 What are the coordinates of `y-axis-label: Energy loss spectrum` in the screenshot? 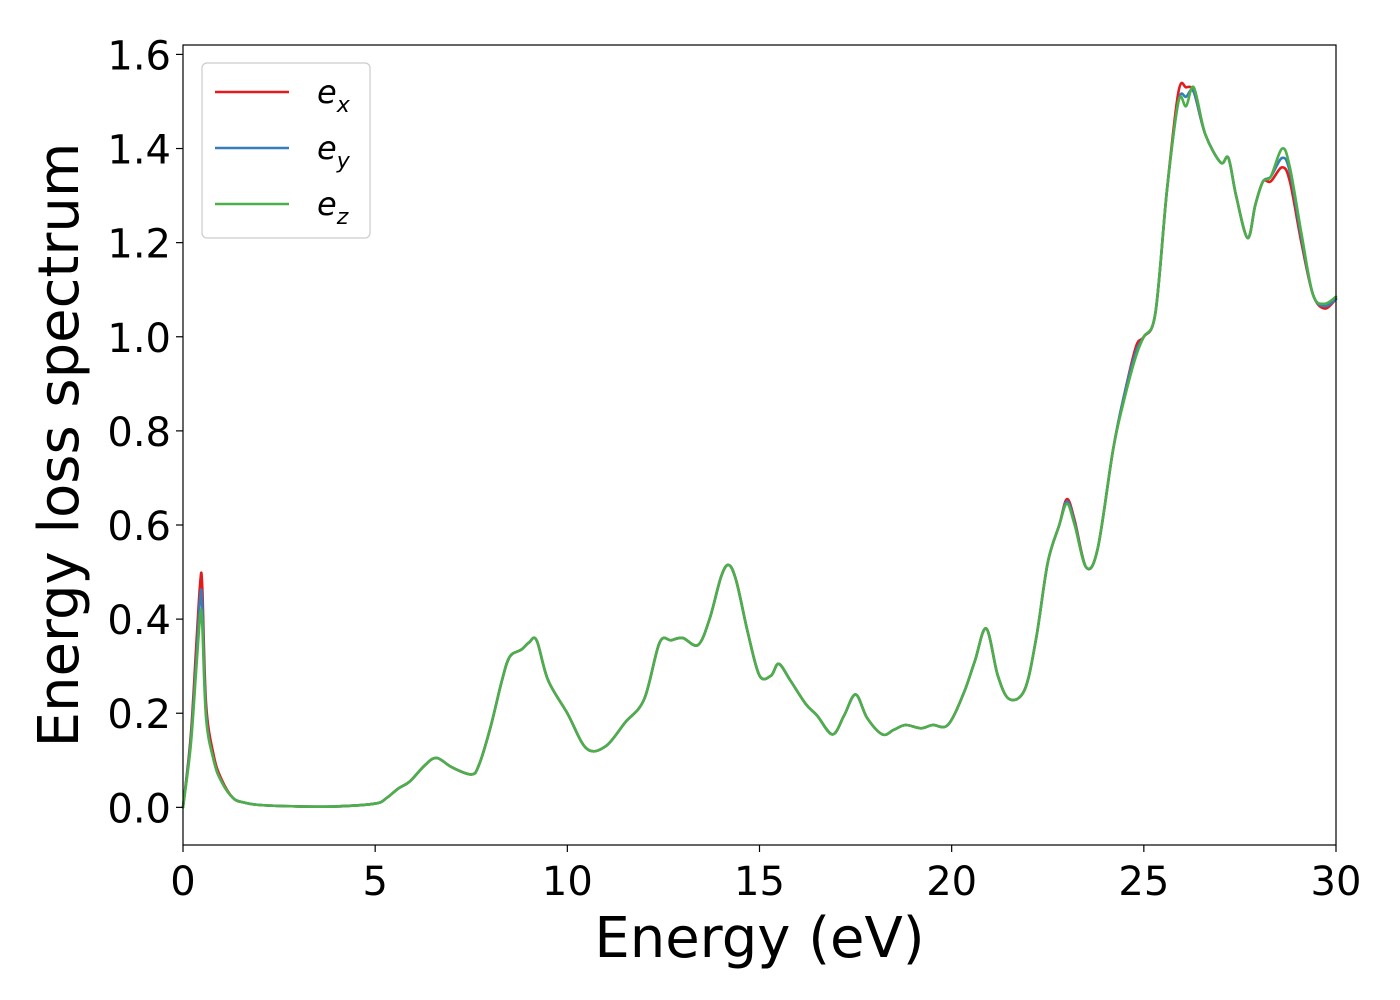 It's located at (59, 445).